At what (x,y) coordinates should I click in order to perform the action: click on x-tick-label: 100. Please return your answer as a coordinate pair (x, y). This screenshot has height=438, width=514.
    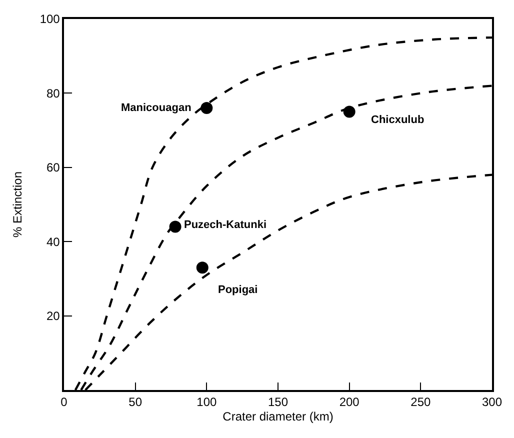
    Looking at the image, I should click on (206, 402).